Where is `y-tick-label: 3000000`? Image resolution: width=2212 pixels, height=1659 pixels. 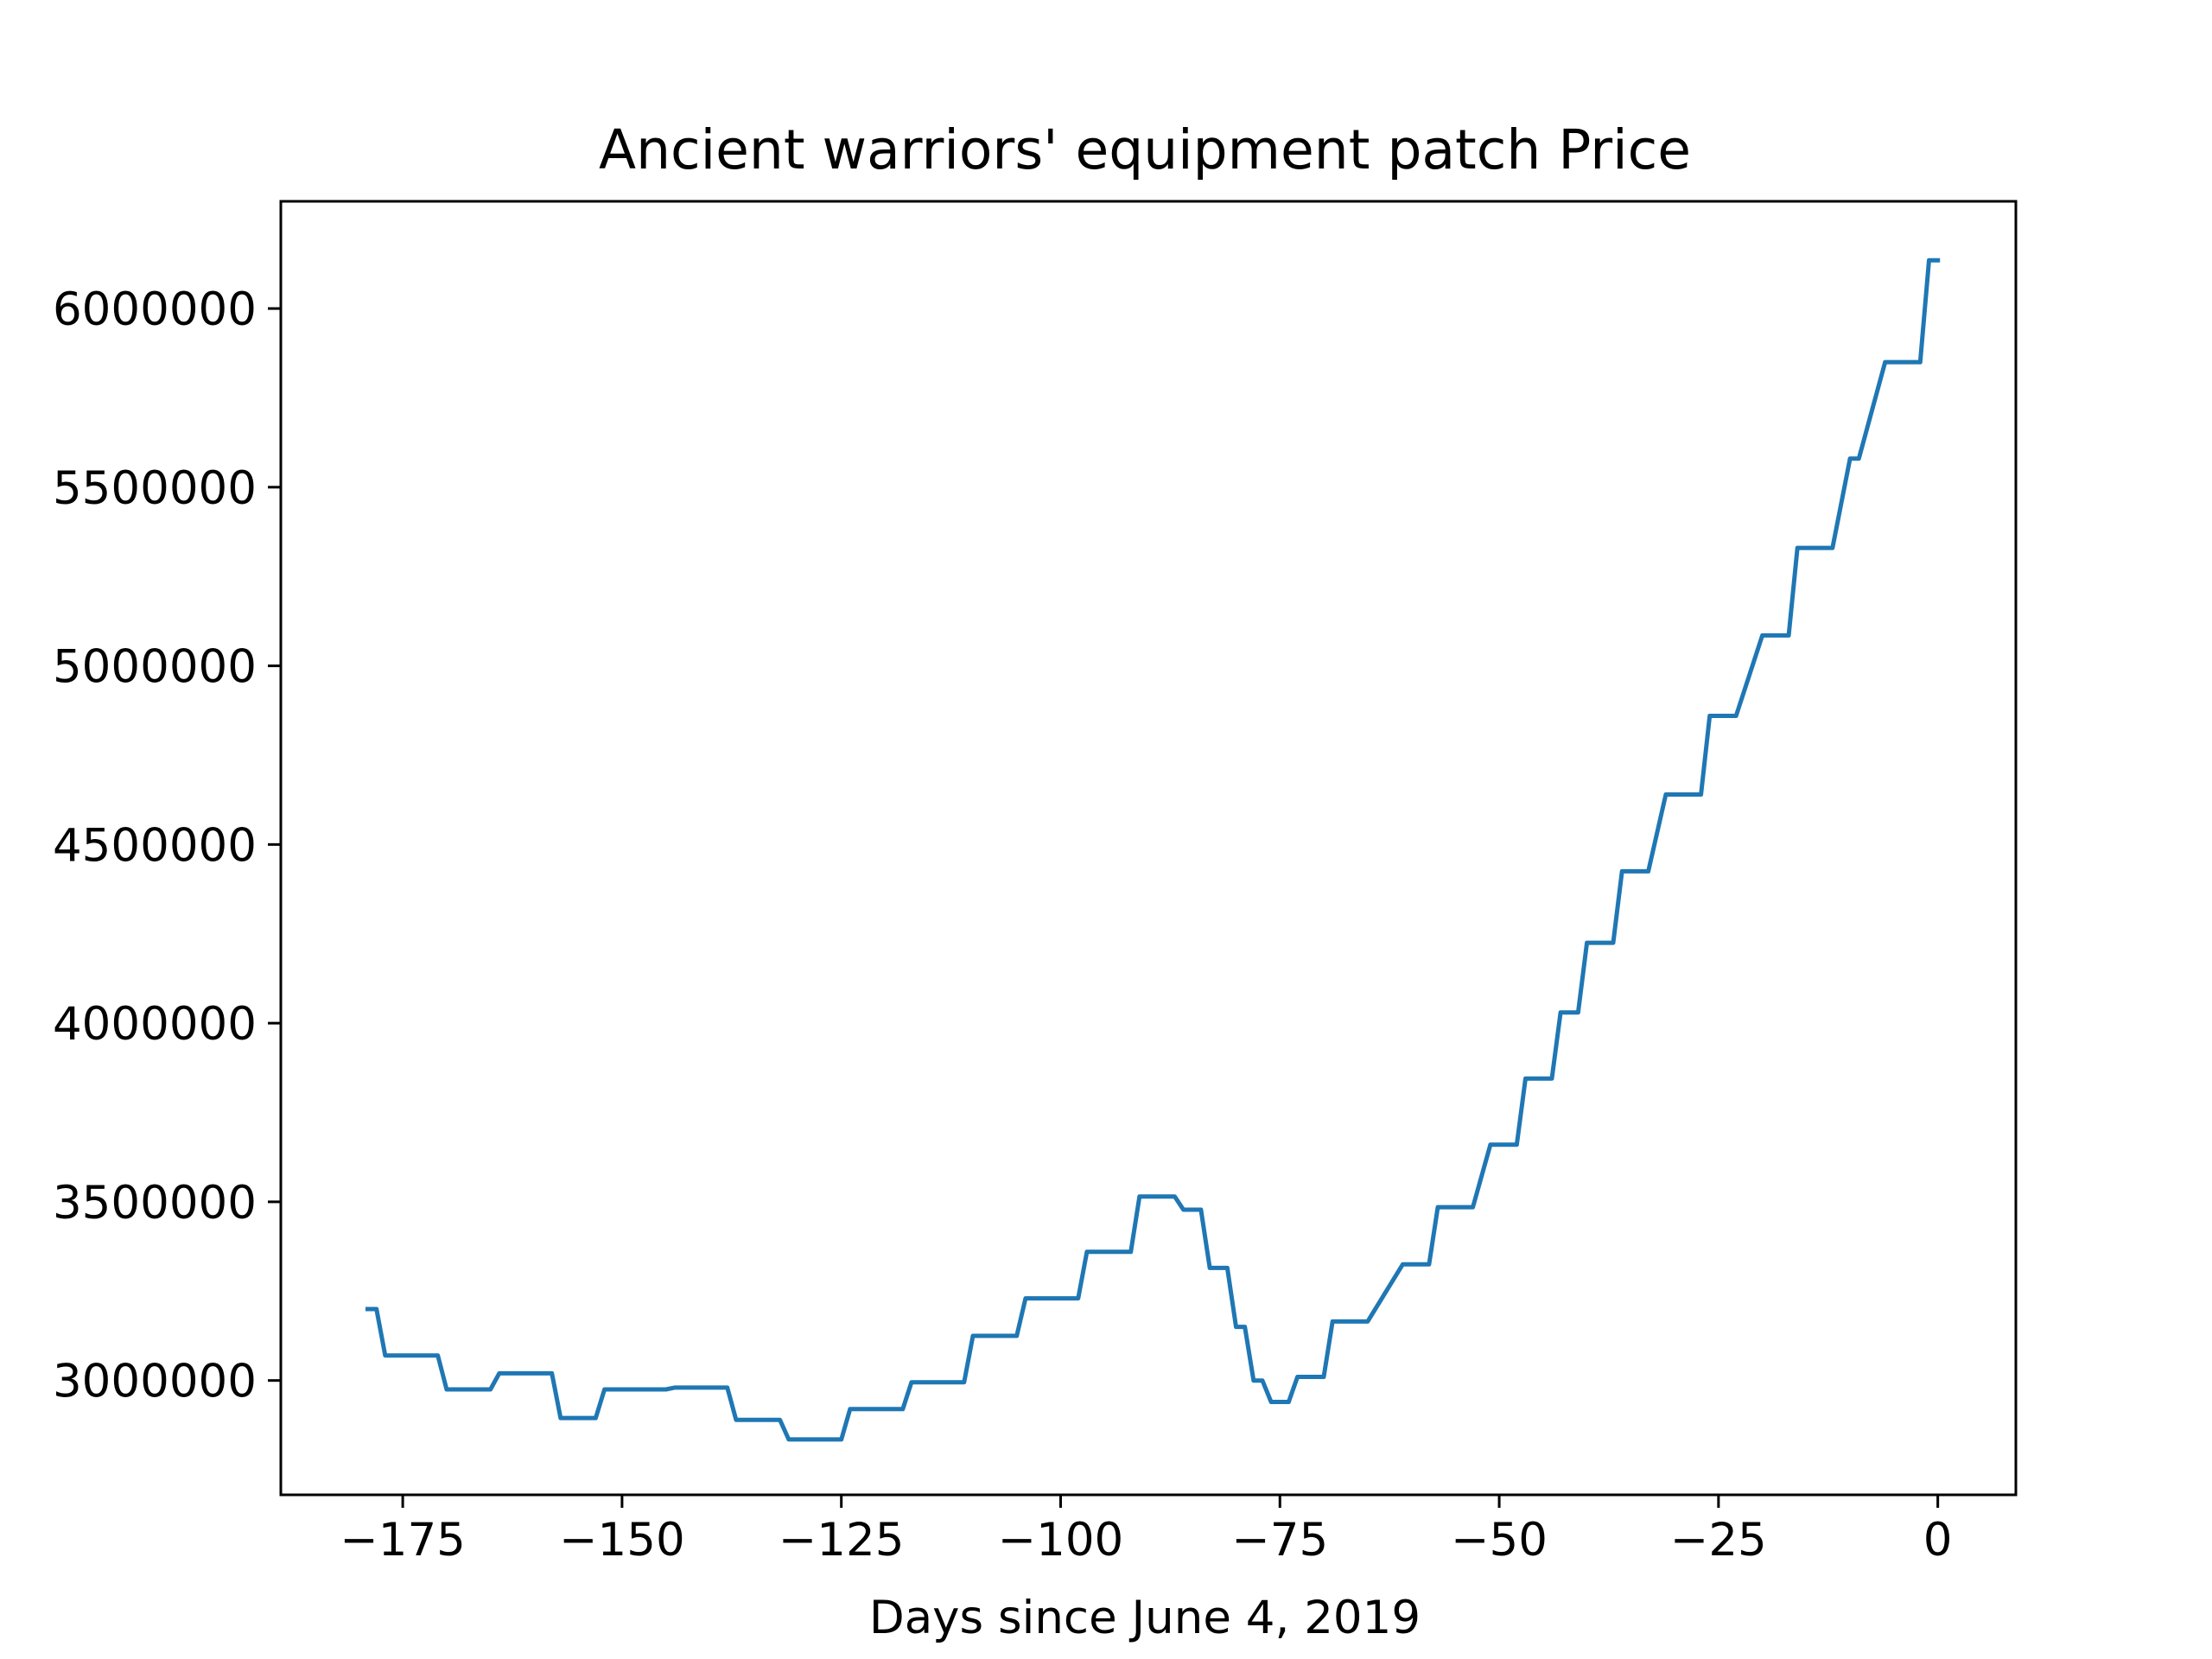 y-tick-label: 3000000 is located at coordinates (155, 1382).